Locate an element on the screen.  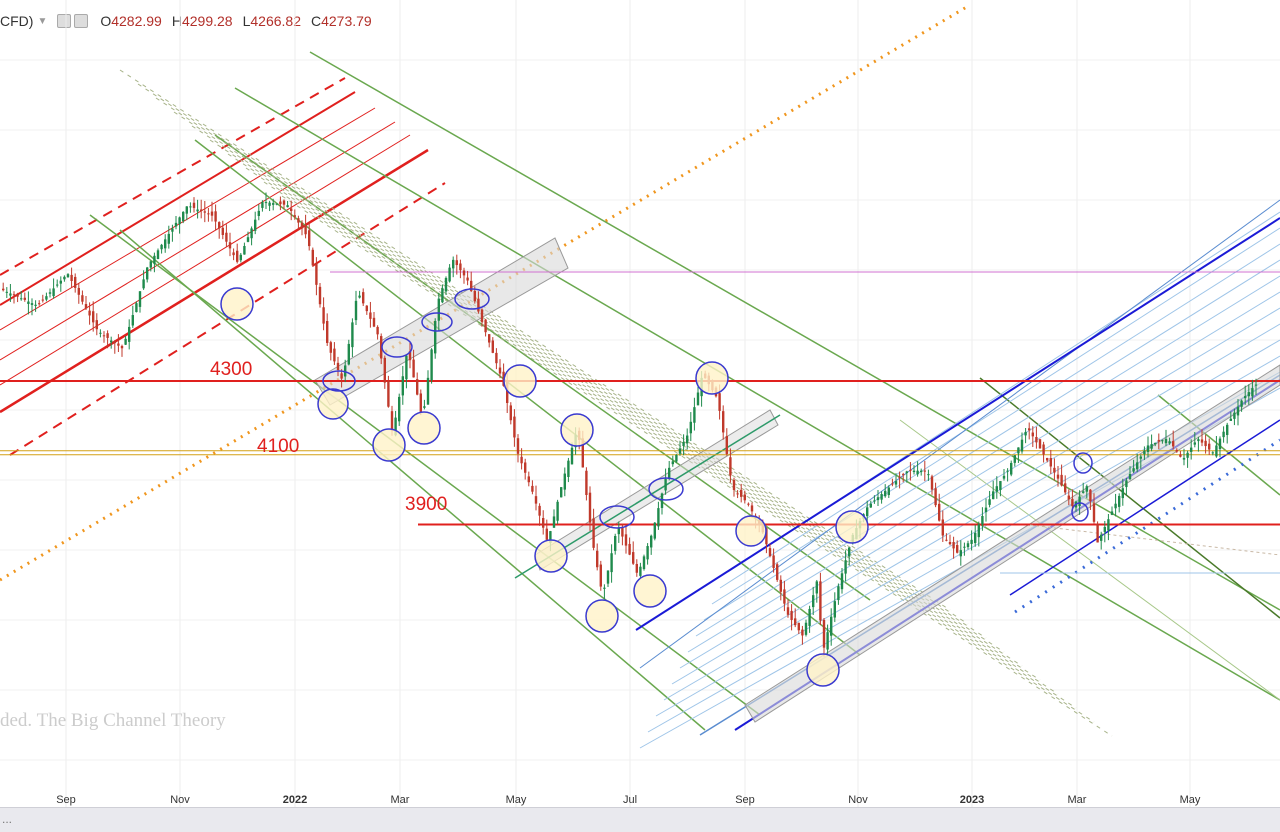
level-label-3900: 3900 is located at coordinates (426, 504).